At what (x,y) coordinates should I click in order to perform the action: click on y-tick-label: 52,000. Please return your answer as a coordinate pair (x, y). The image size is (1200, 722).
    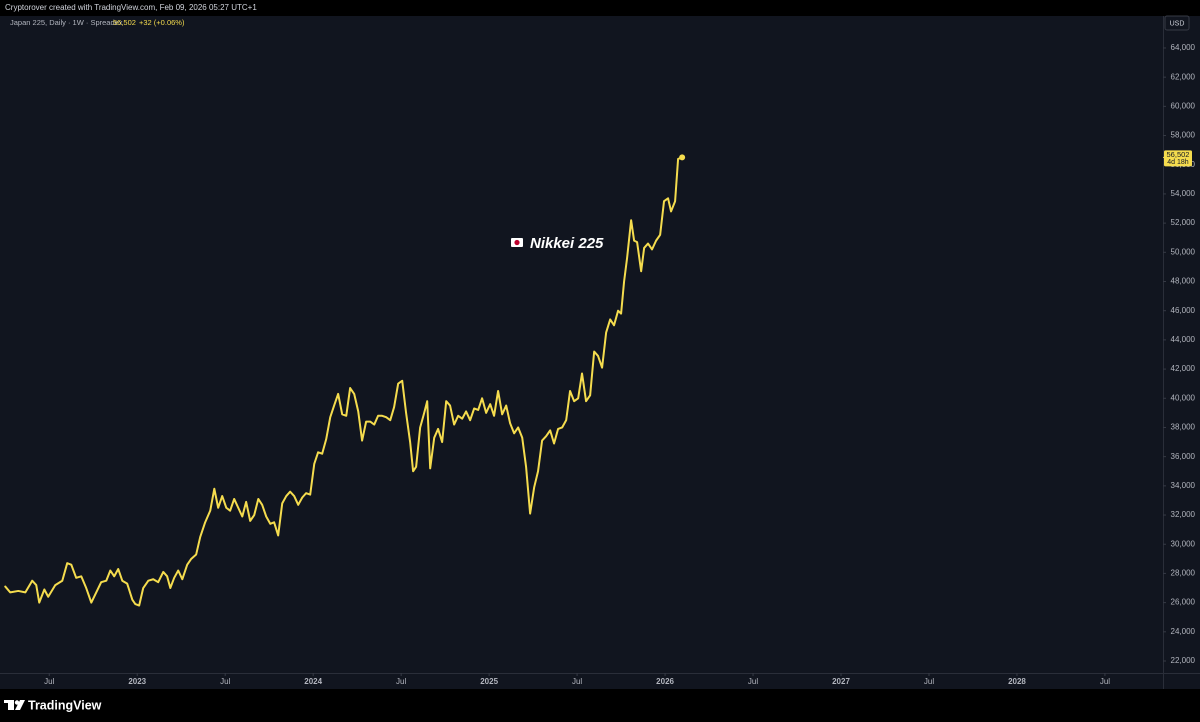
    Looking at the image, I should click on (1183, 222).